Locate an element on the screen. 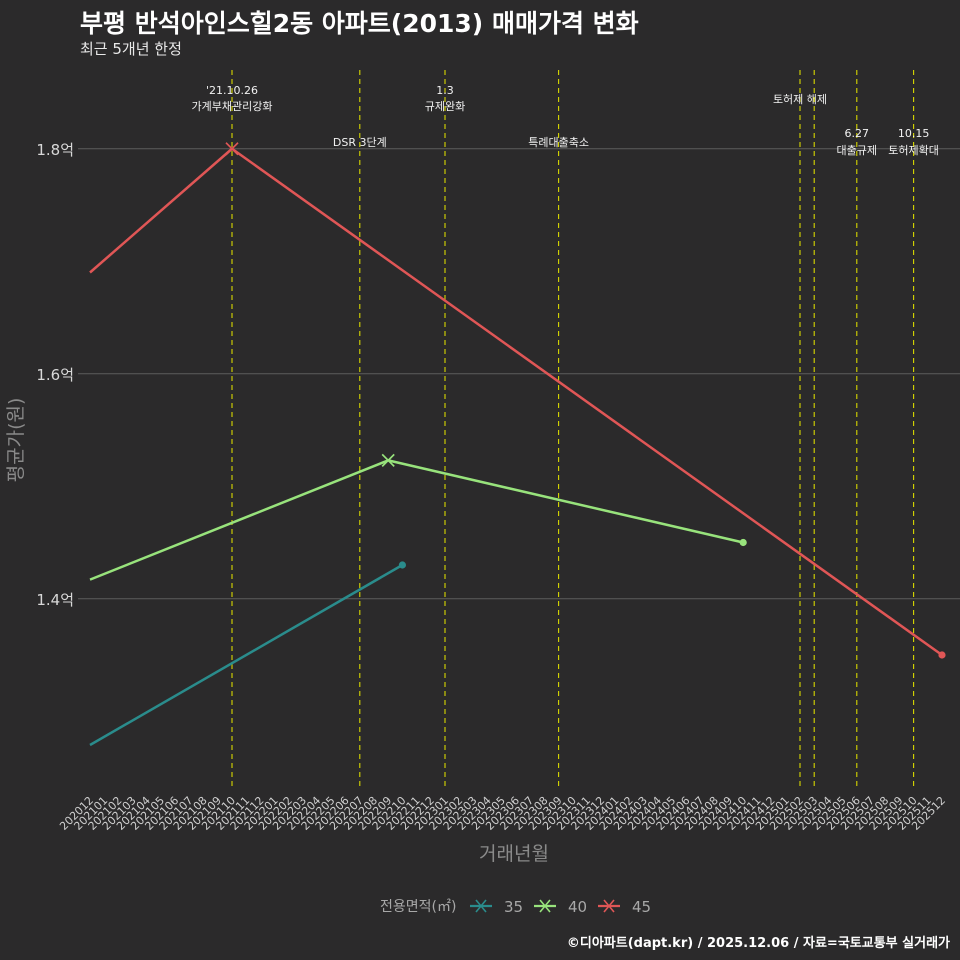 This screenshot has height=960, width=960. legend-item-40: 40 is located at coordinates (560, 907).